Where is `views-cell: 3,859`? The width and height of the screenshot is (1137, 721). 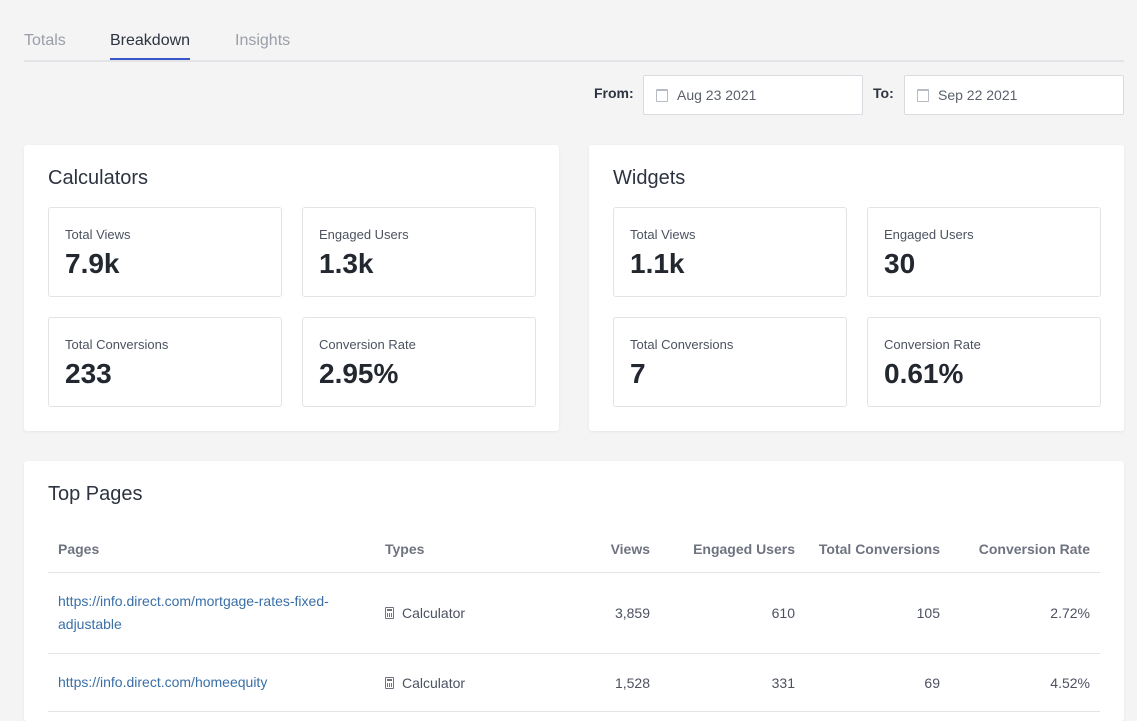
views-cell: 3,859 is located at coordinates (605, 613).